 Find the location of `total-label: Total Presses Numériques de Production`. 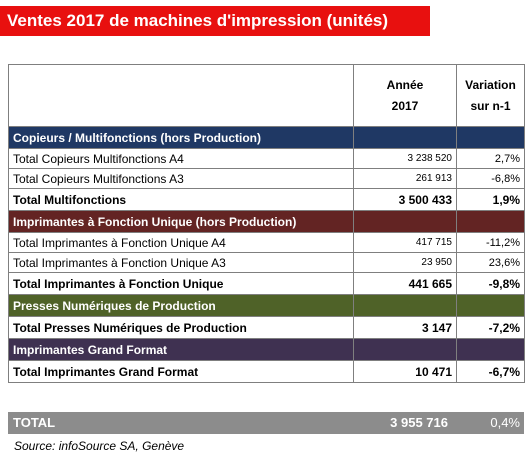

total-label: Total Presses Numériques de Production is located at coordinates (181, 327).